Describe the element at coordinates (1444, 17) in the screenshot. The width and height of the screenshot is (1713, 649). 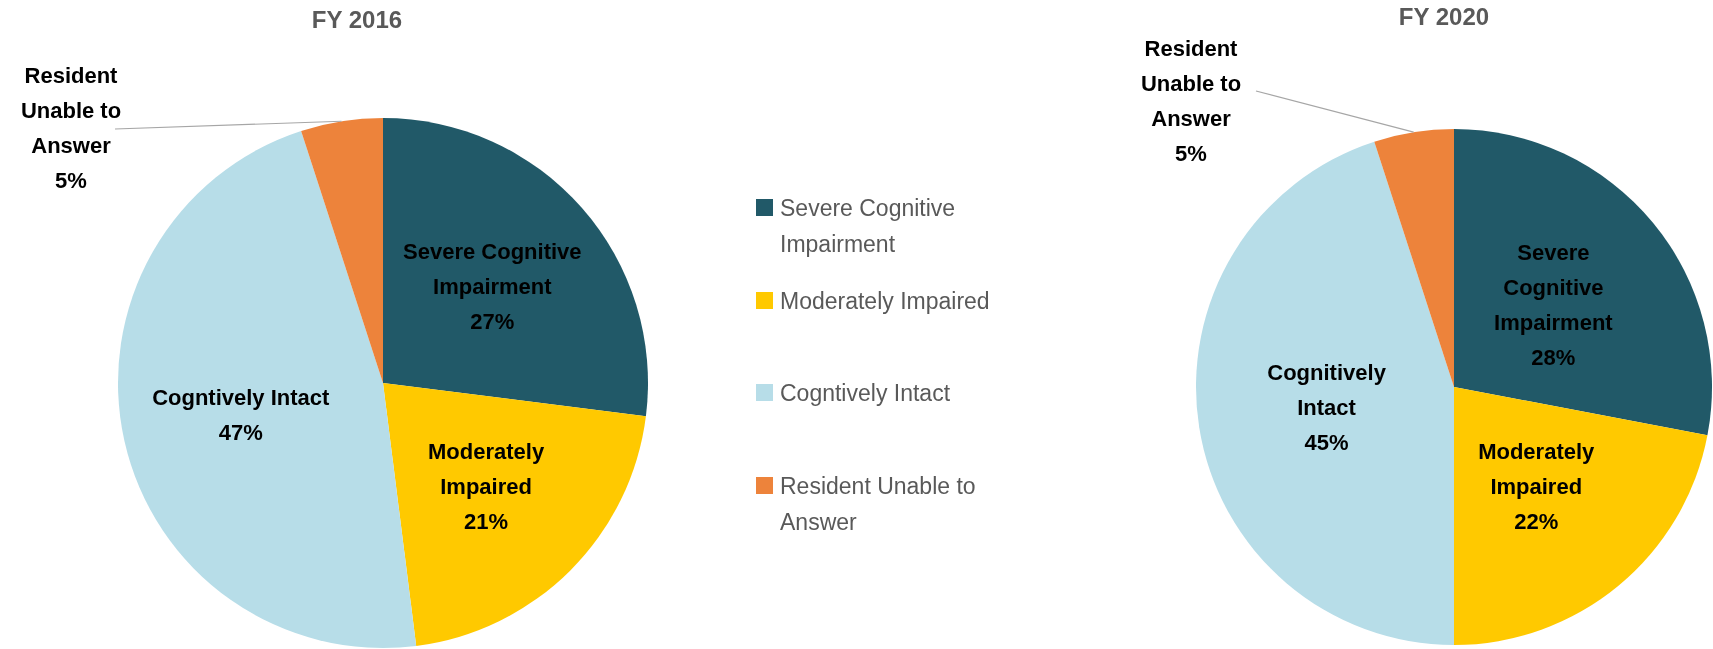
I see `chart-title: FY 2020` at that location.